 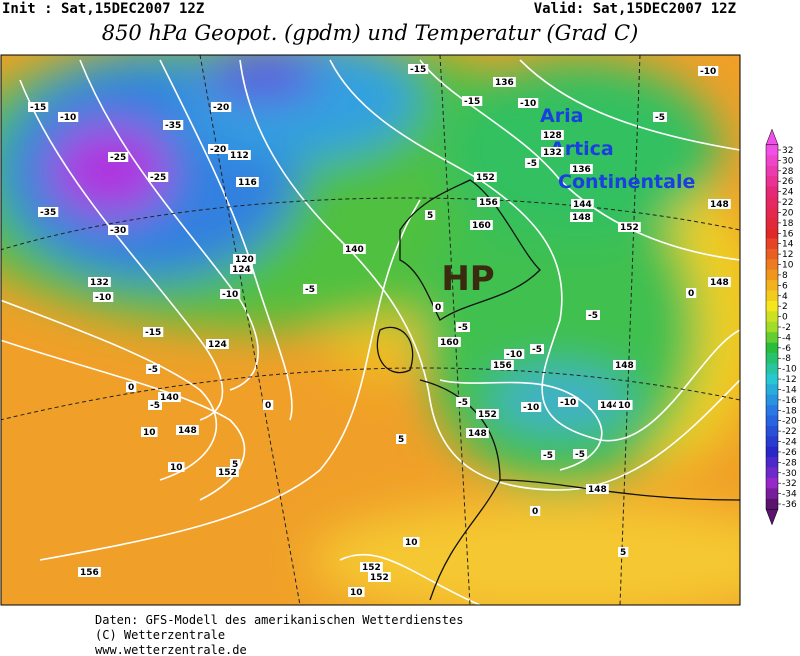 I want to click on contour-label: 128, so click(x=552, y=136).